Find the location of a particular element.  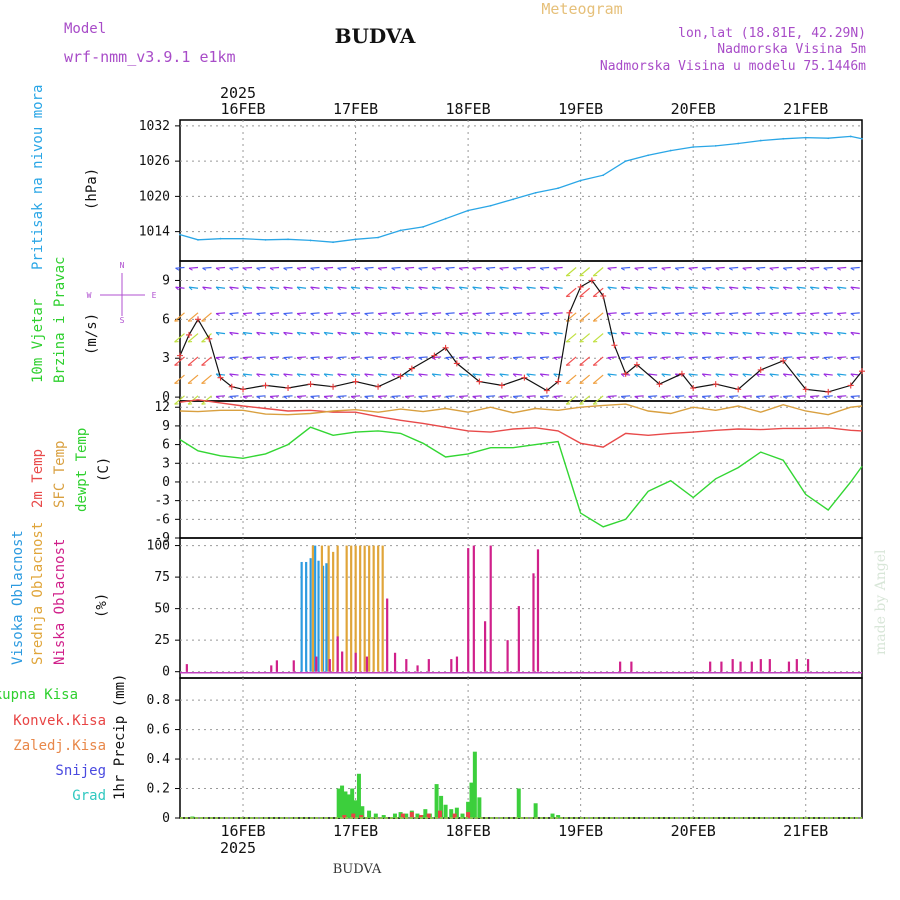

y-tick-label: 9 is located at coordinates (166, 426).